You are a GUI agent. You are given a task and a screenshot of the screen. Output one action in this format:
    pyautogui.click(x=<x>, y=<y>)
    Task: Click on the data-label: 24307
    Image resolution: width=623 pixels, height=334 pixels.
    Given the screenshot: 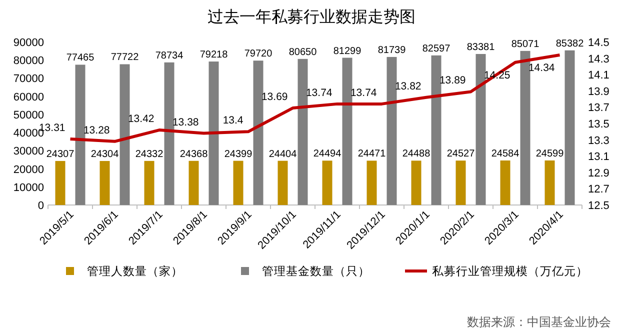 What is the action you would take?
    pyautogui.click(x=60, y=154)
    